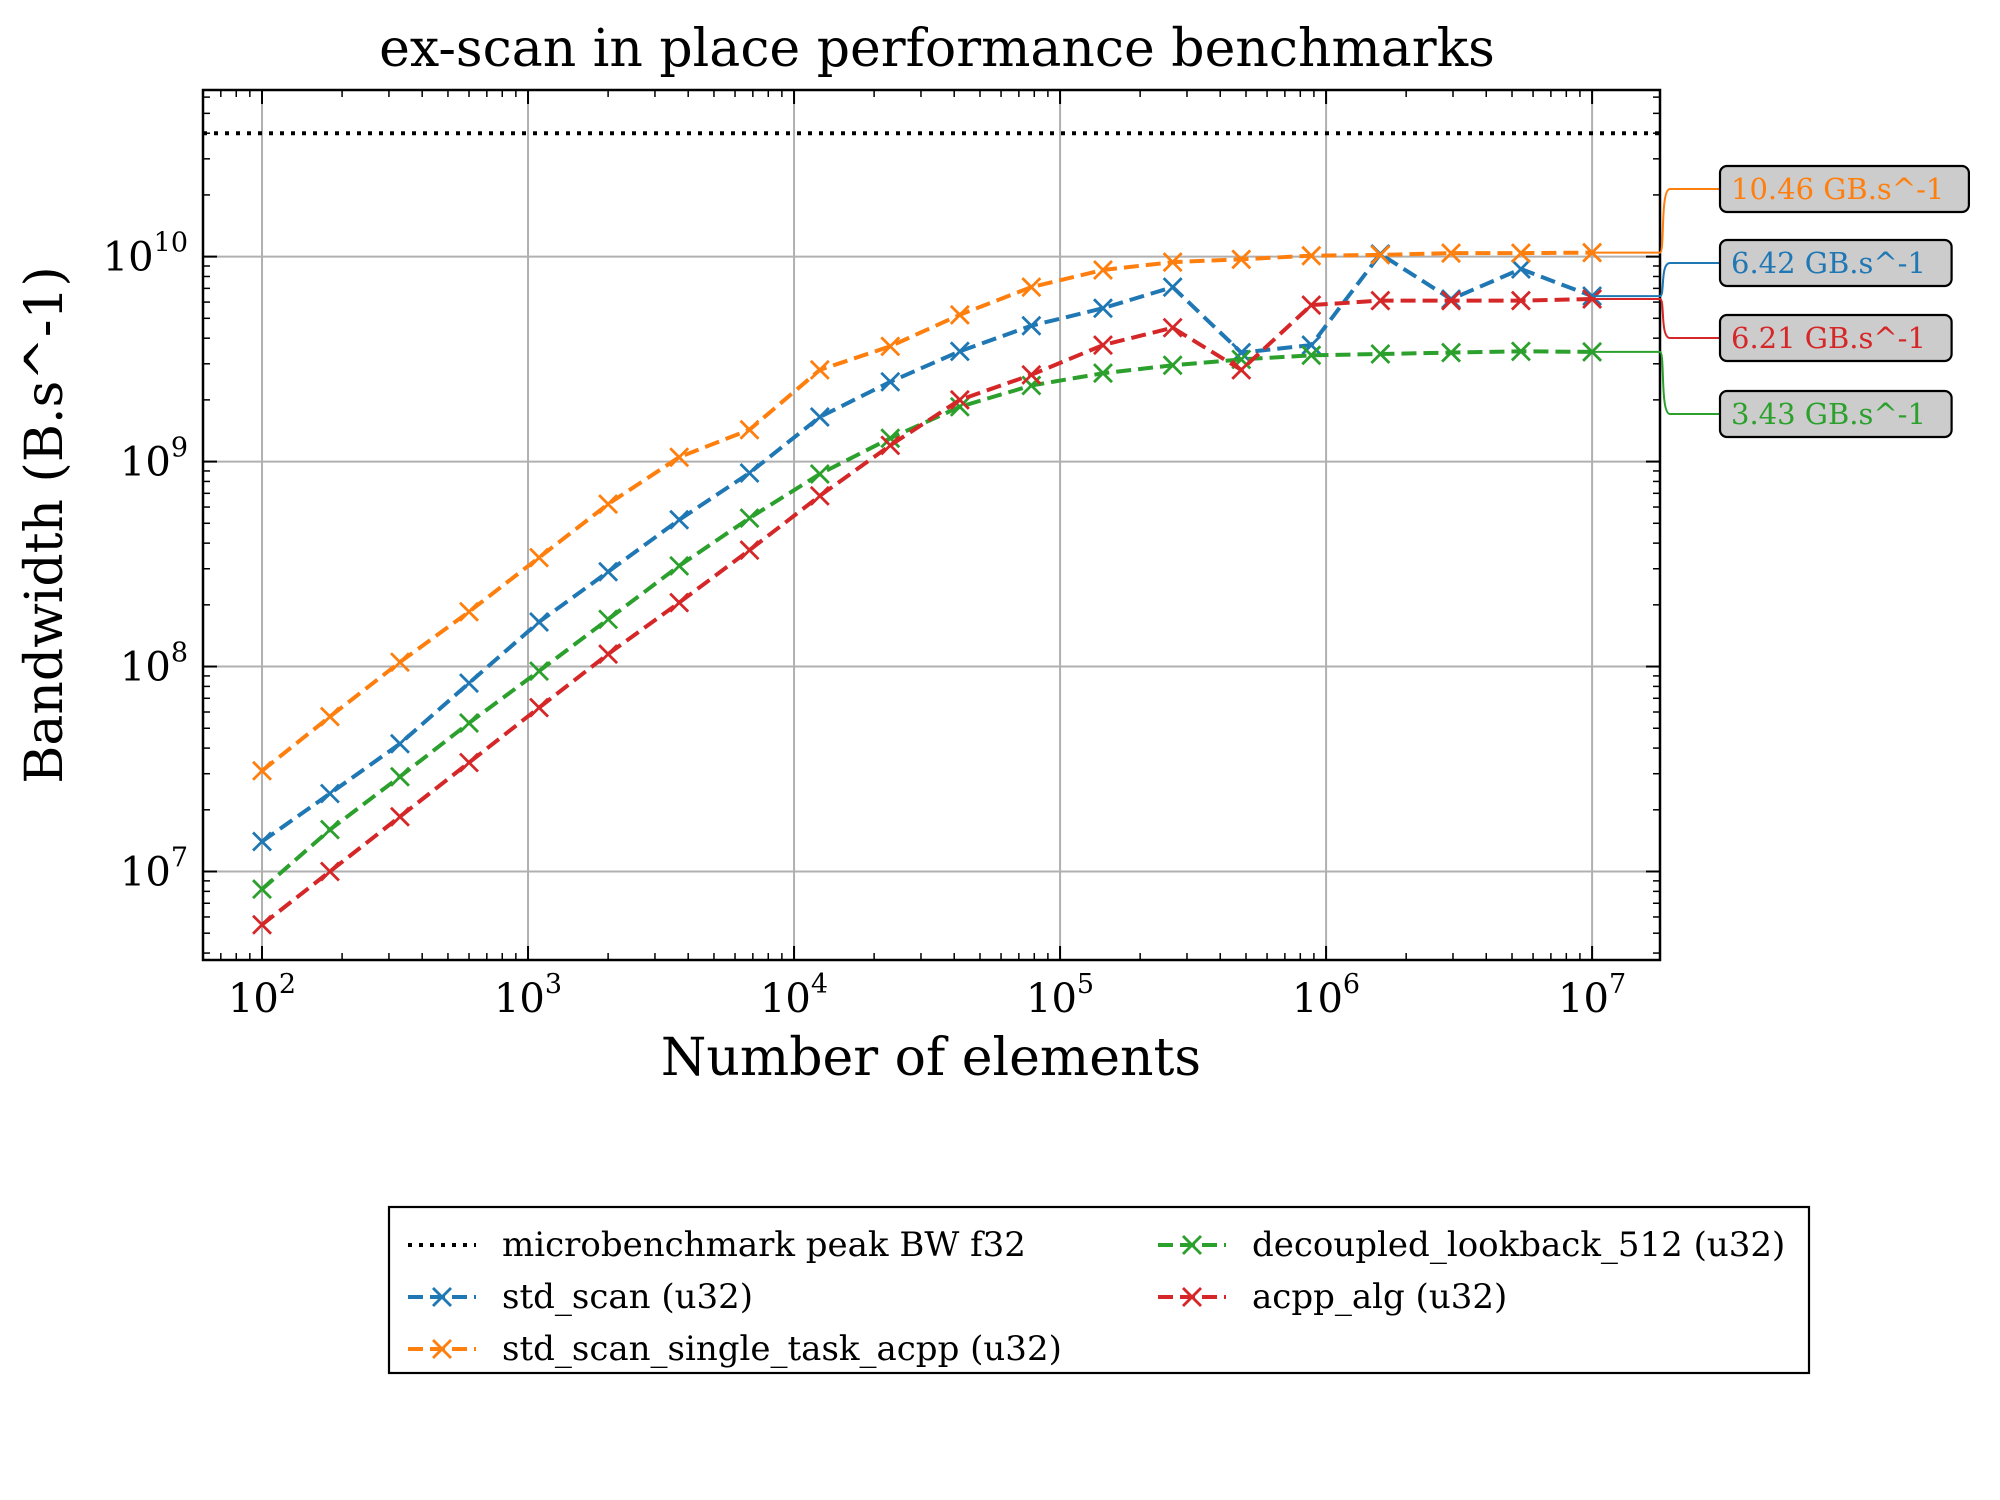 This screenshot has height=1500, width=2000. What do you see at coordinates (1471, 1245) in the screenshot?
I see `legend-item: decoupled_lookback_512 (u32)` at bounding box center [1471, 1245].